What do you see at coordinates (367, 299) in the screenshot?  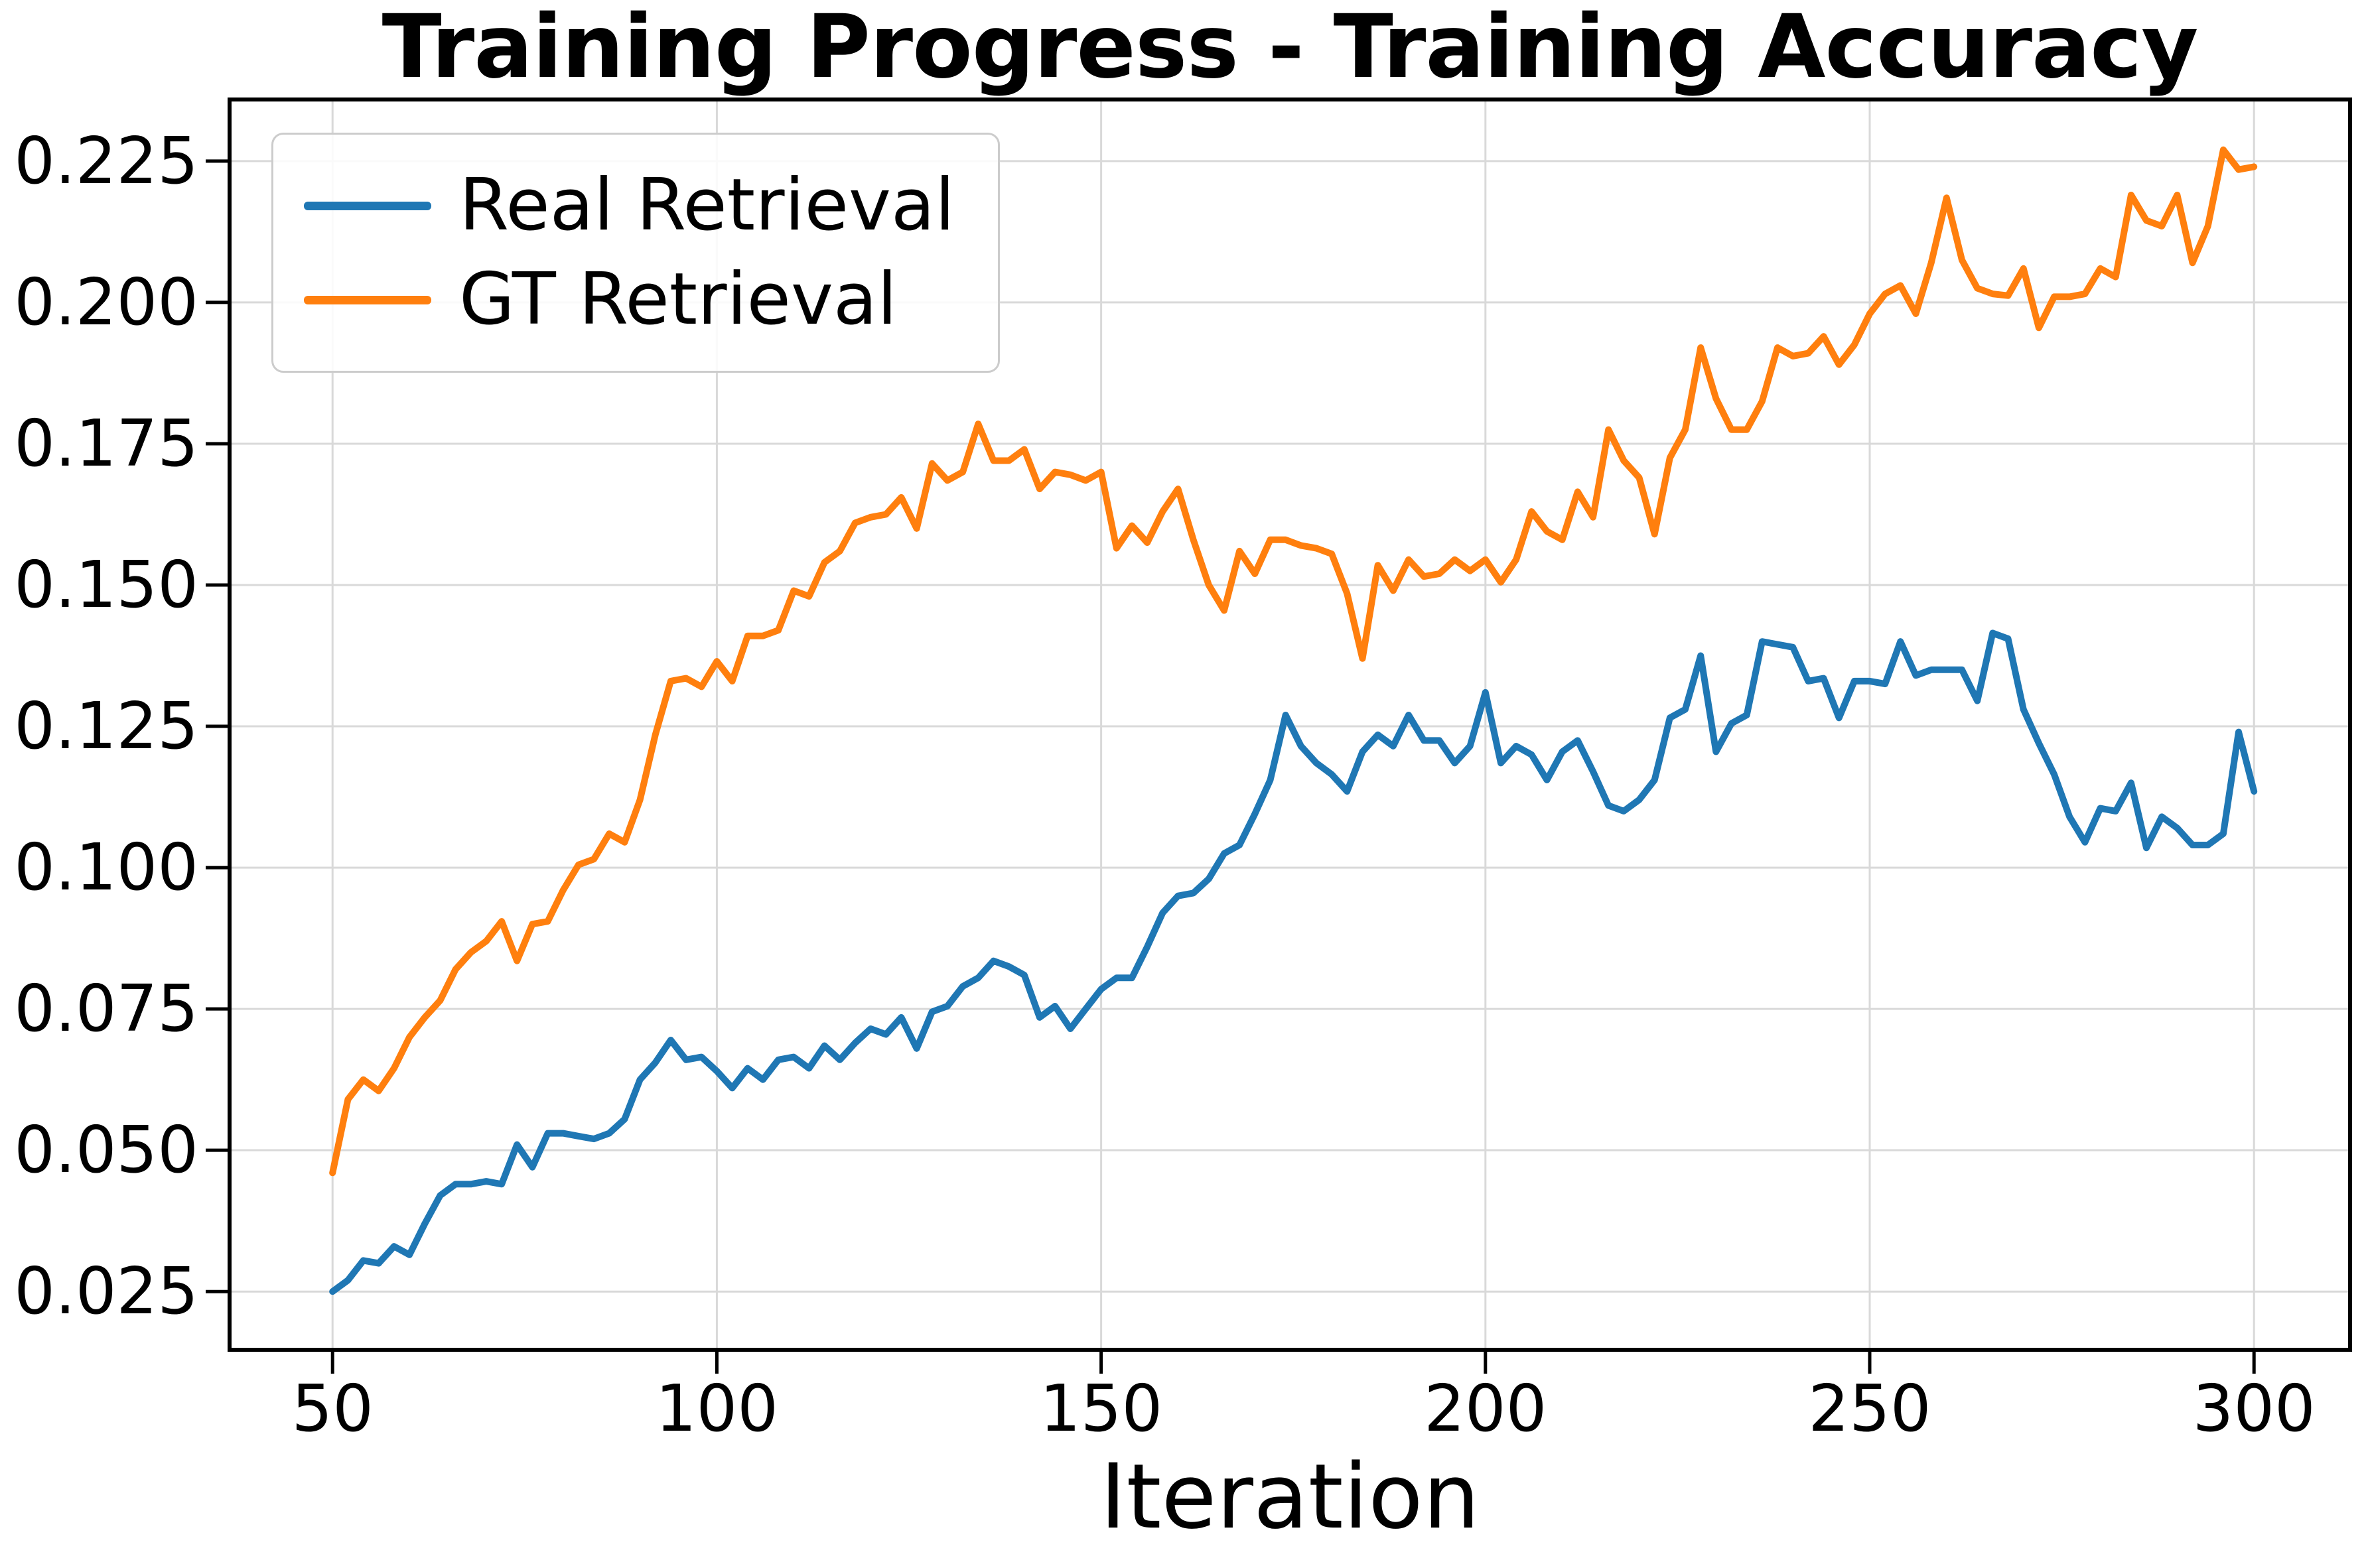 I see `legend-line-sample-gt-icon` at bounding box center [367, 299].